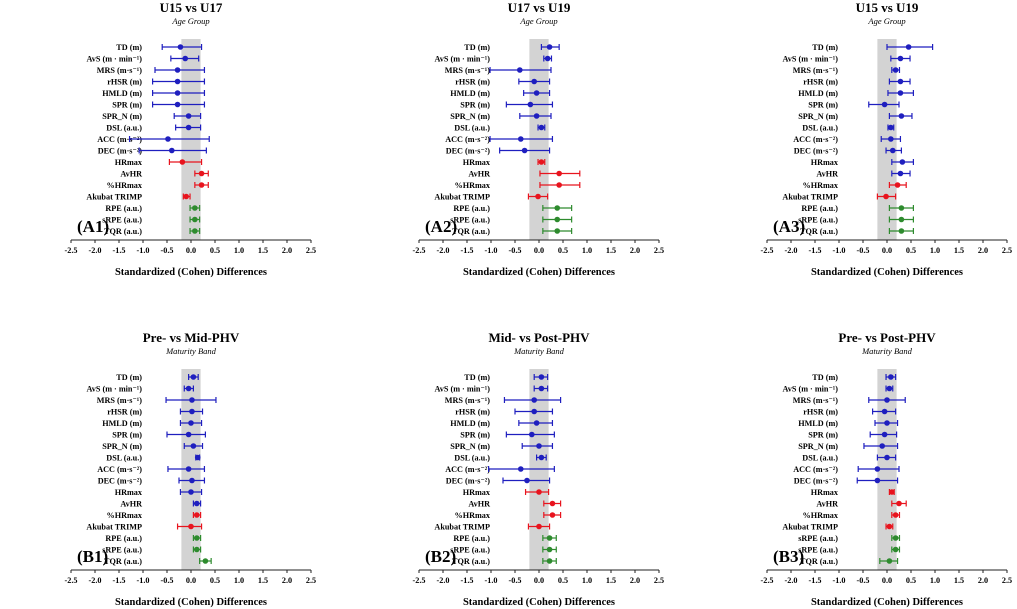  I want to click on row-label: AvHR, so click(479, 174).